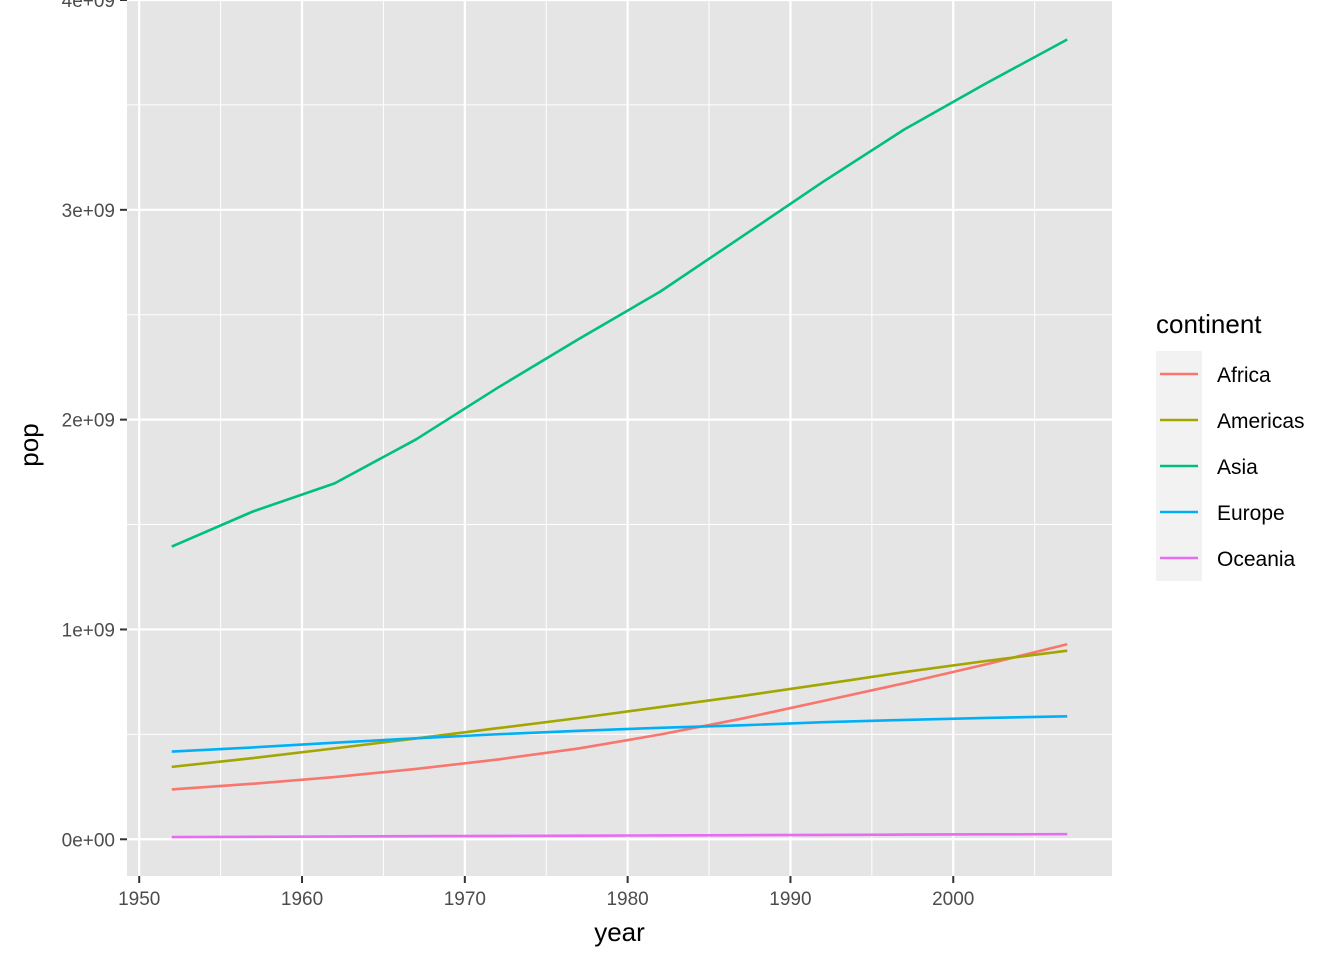 The width and height of the screenshot is (1344, 965). Describe the element at coordinates (1251, 513) in the screenshot. I see `legend-label-europe: Europe` at that location.